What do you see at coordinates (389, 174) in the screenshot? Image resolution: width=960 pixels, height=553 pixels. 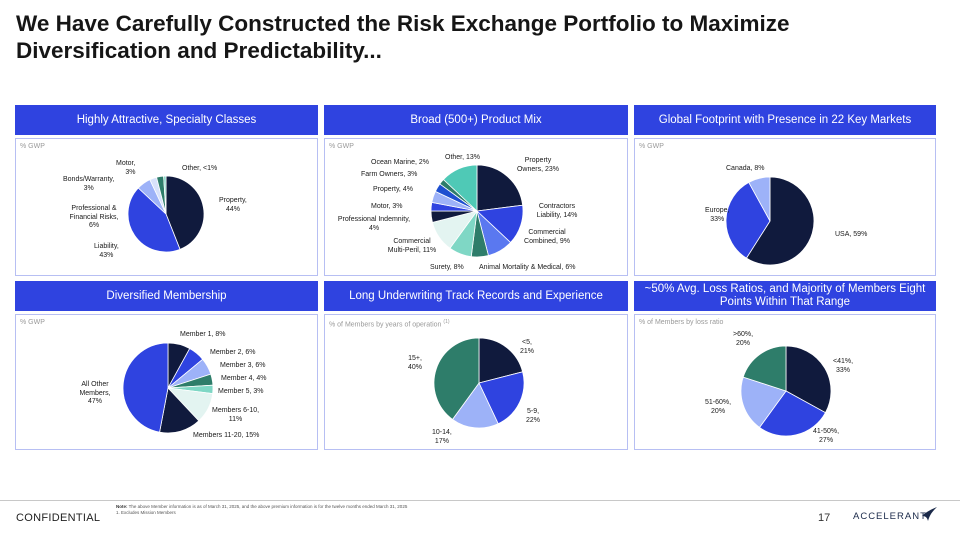 I see `panel-2-label-farm-owners: Farm Owners, 3%` at bounding box center [389, 174].